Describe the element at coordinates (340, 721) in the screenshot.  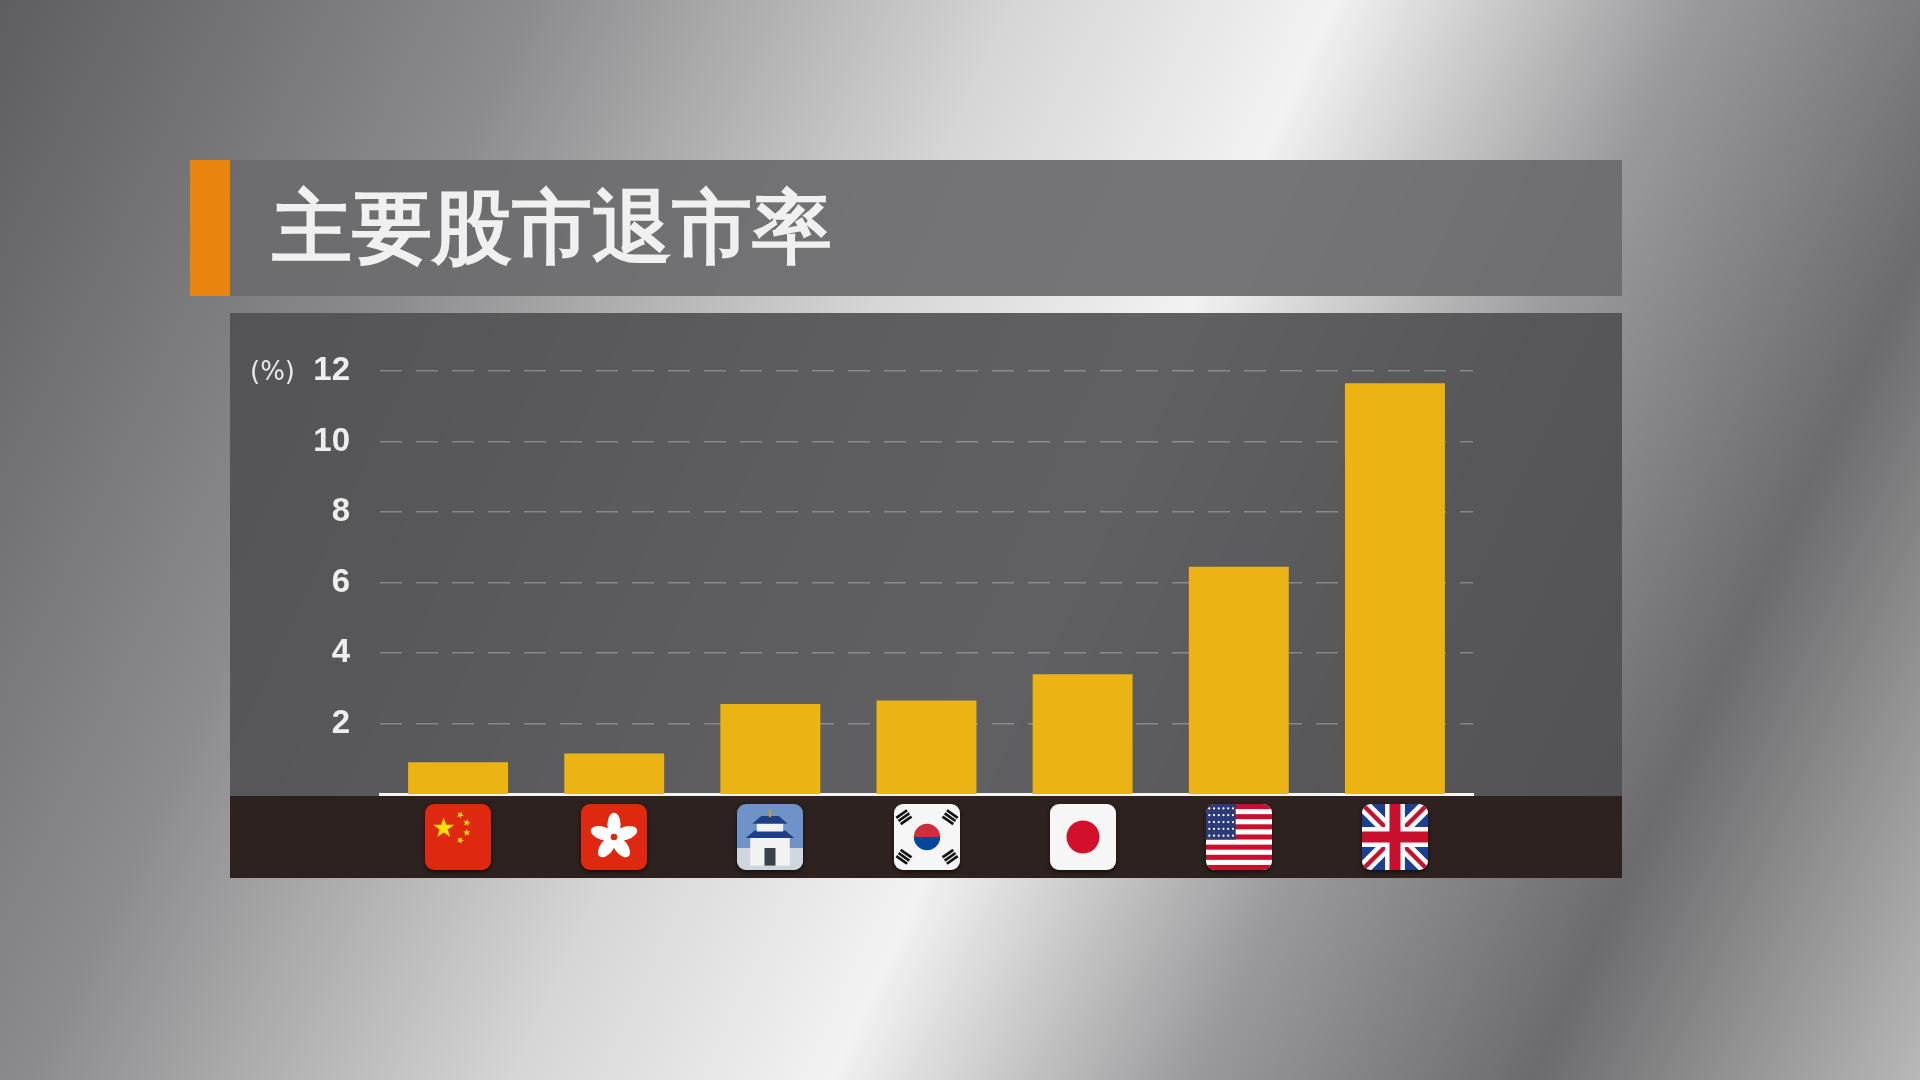
I see `y-tick-label: 2` at that location.